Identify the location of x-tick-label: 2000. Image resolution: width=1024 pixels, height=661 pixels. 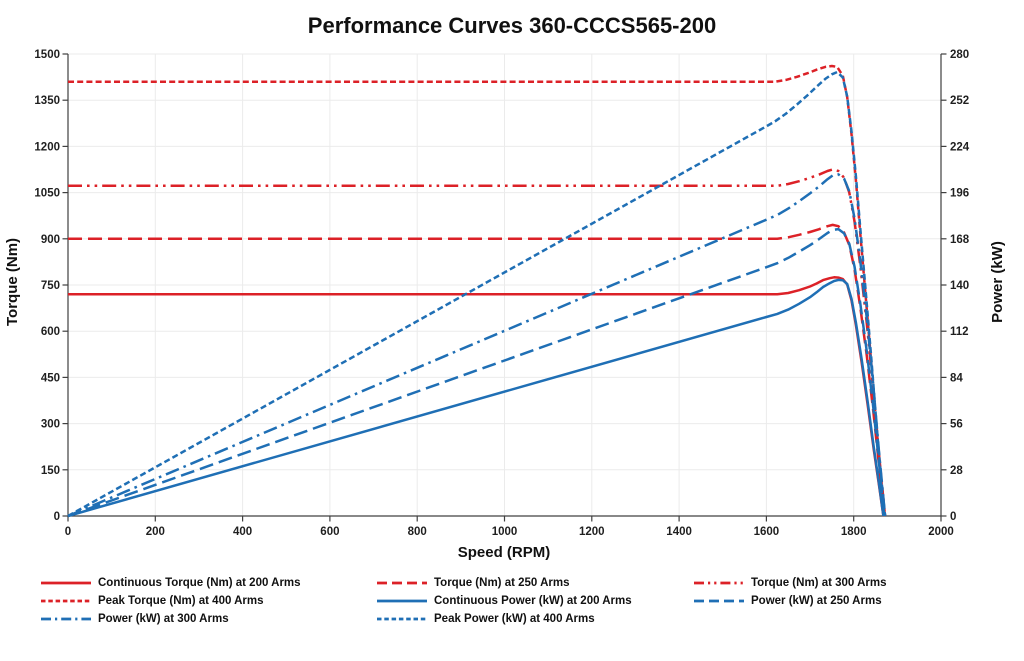
(941, 532).